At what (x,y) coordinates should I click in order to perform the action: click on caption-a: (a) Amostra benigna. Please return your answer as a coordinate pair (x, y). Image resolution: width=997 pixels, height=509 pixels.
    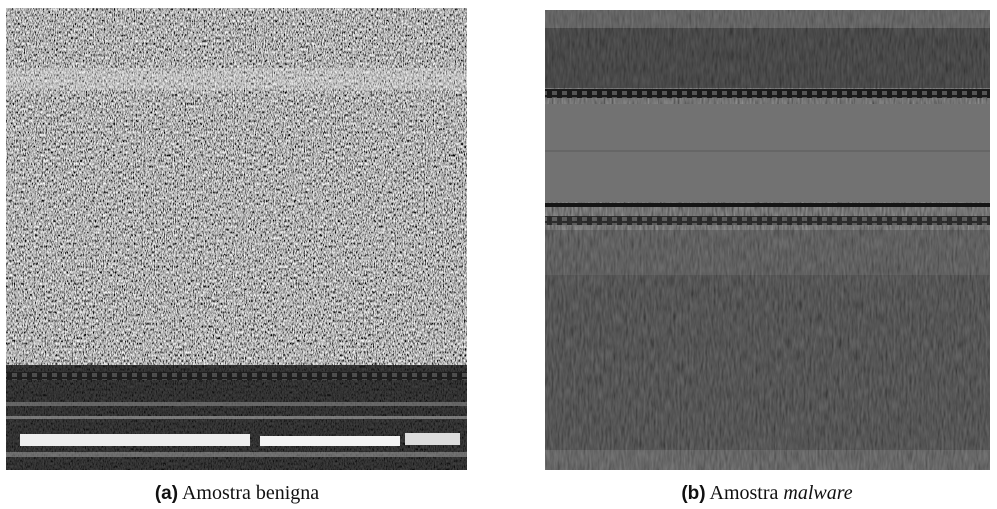
    Looking at the image, I should click on (237, 493).